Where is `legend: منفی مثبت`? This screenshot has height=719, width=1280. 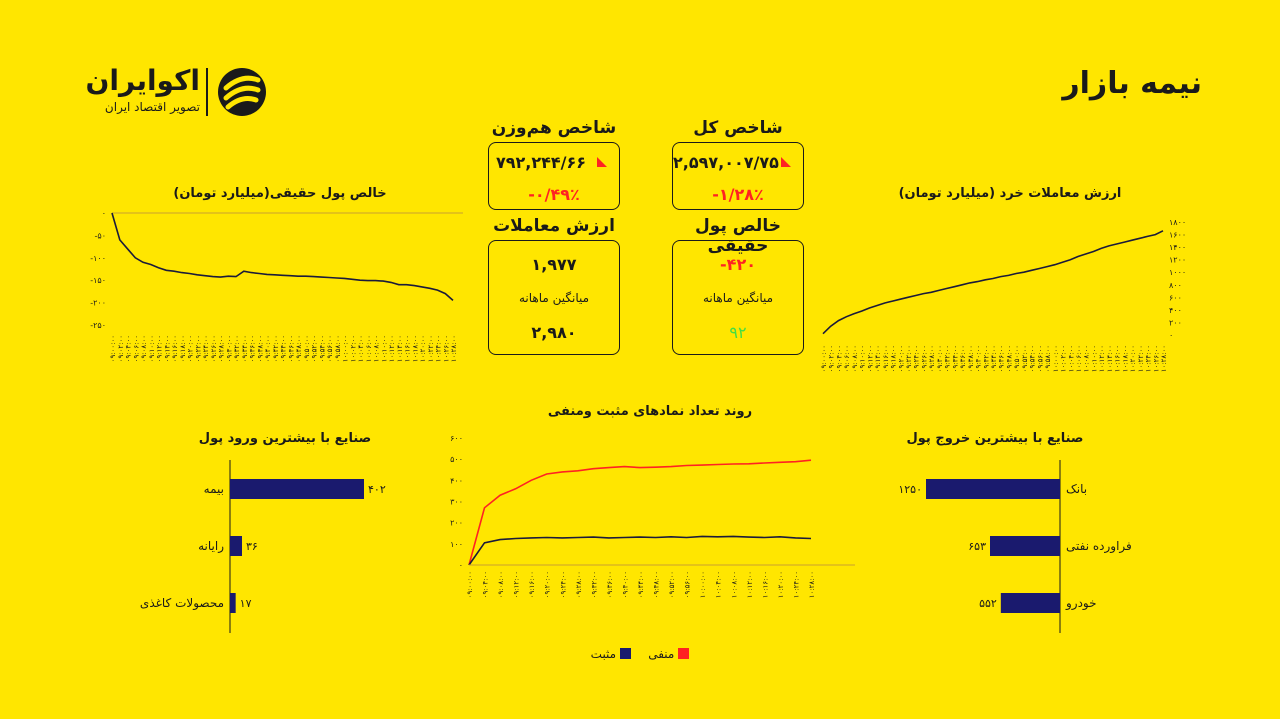 legend: منفی مثبت is located at coordinates (640, 653).